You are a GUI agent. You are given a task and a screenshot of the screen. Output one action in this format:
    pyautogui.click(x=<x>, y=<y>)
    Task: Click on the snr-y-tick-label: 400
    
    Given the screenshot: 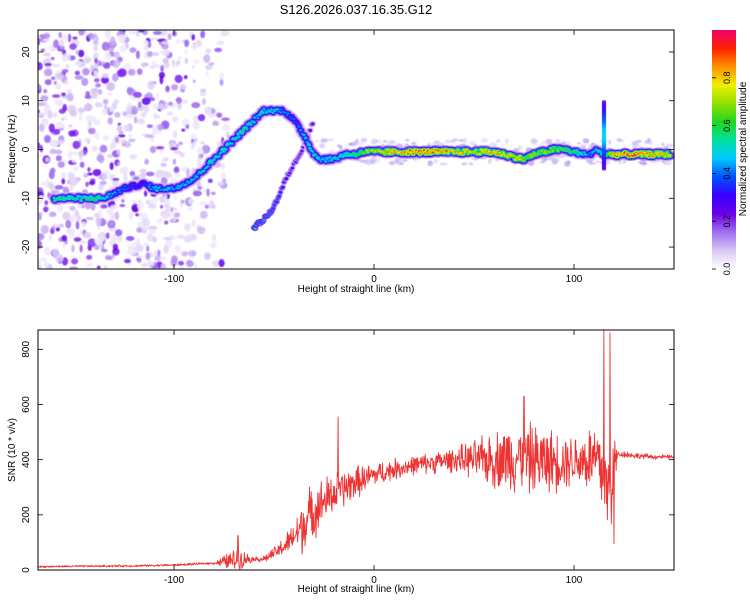 What is the action you would take?
    pyautogui.click(x=26, y=459)
    